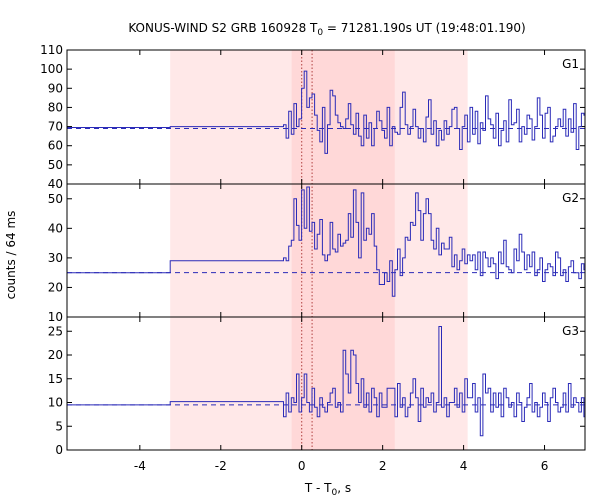  I want to click on y-tick-label-G1-7: 110, so click(51, 50).